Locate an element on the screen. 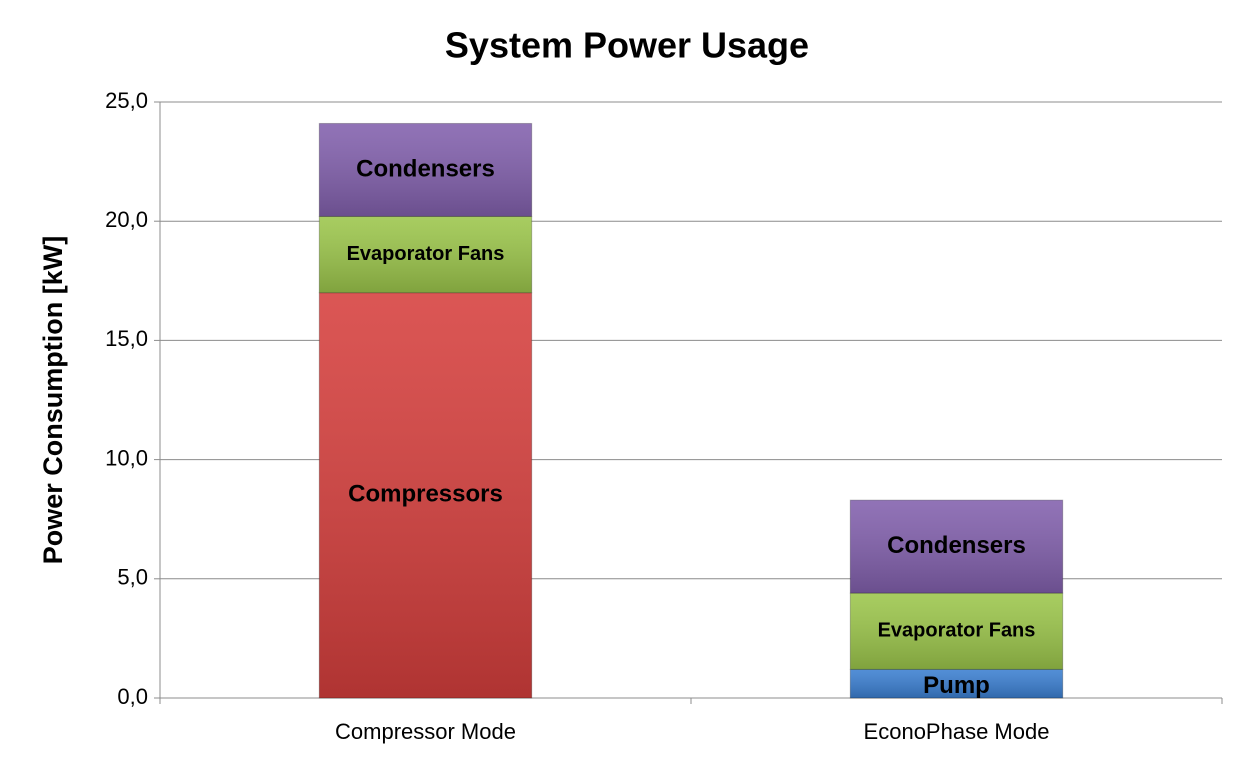 The width and height of the screenshot is (1255, 771). y-tick-label: 25,0 is located at coordinates (126, 100).